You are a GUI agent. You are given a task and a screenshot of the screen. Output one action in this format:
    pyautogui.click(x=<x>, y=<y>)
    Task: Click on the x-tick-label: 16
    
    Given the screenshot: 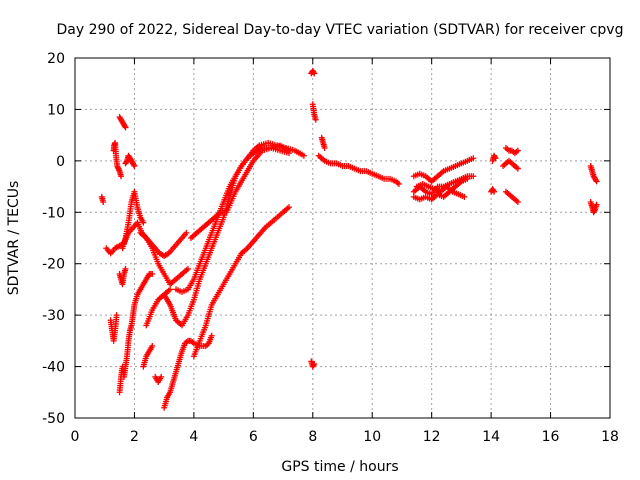 What is the action you would take?
    pyautogui.click(x=551, y=437)
    